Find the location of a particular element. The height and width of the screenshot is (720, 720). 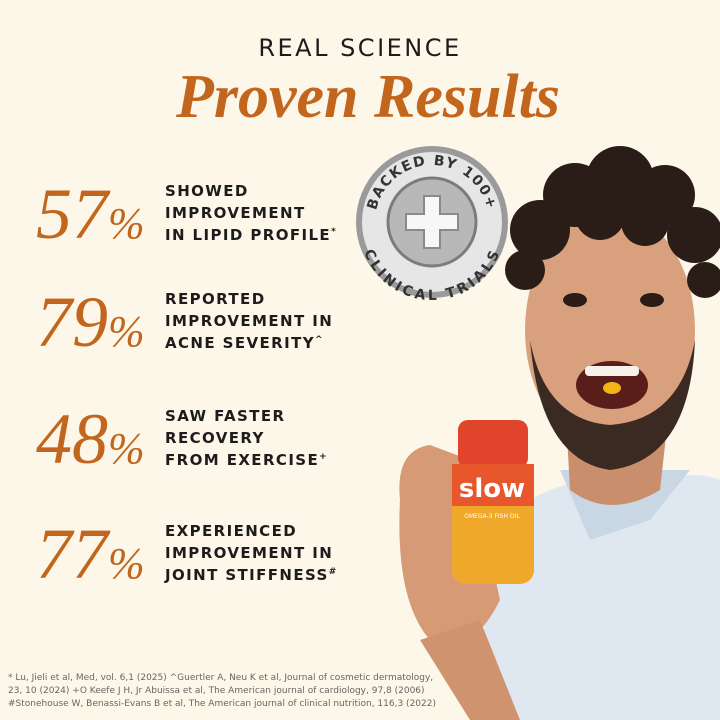

stat-line: REPORTED is located at coordinates (215, 299).